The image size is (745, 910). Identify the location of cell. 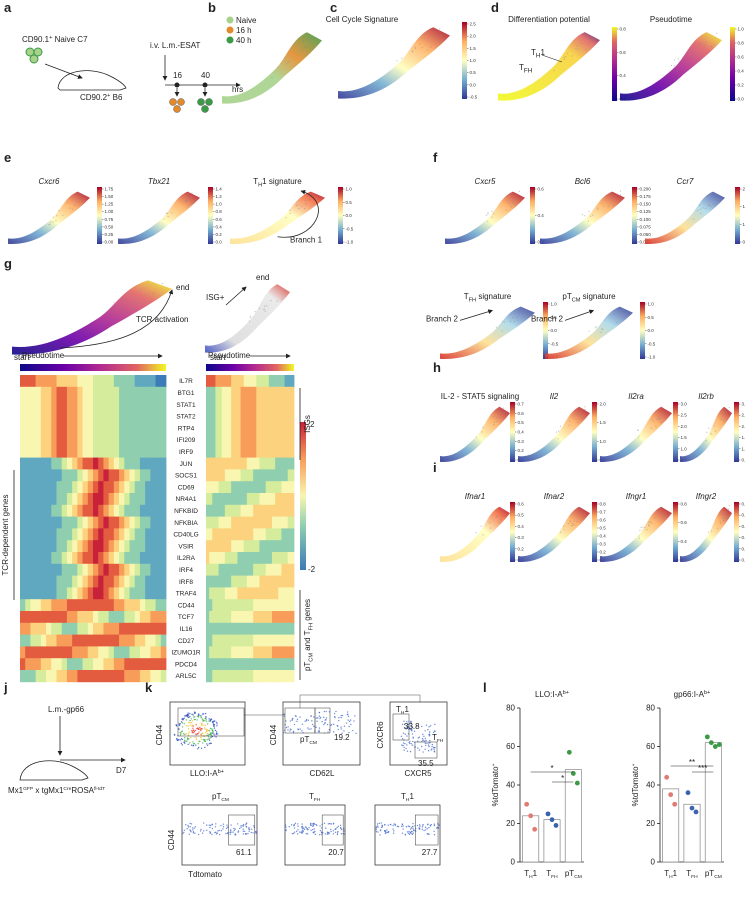
(173, 102).